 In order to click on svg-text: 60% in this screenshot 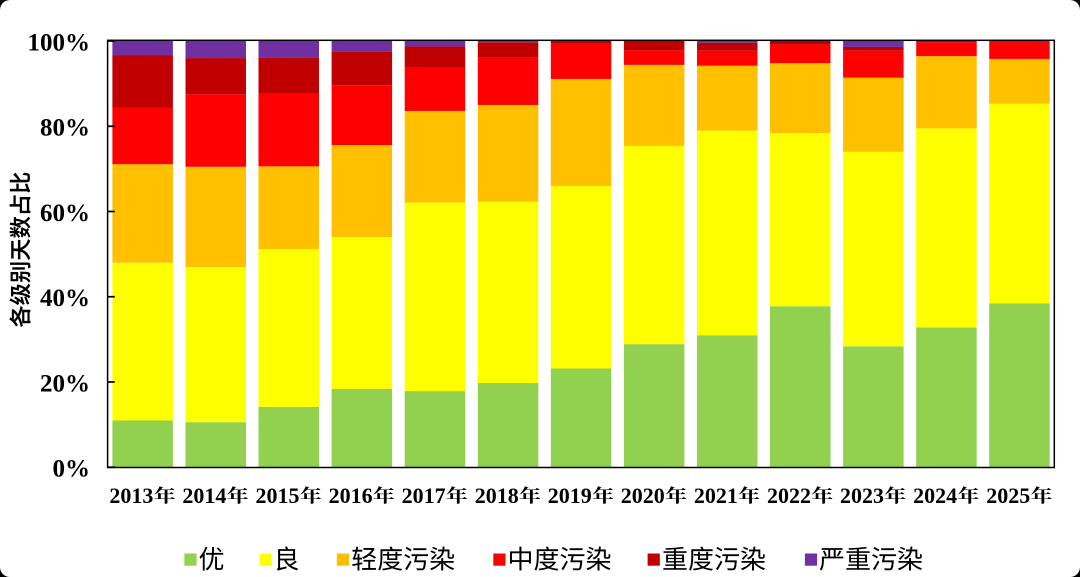, I will do `click(65, 213)`.